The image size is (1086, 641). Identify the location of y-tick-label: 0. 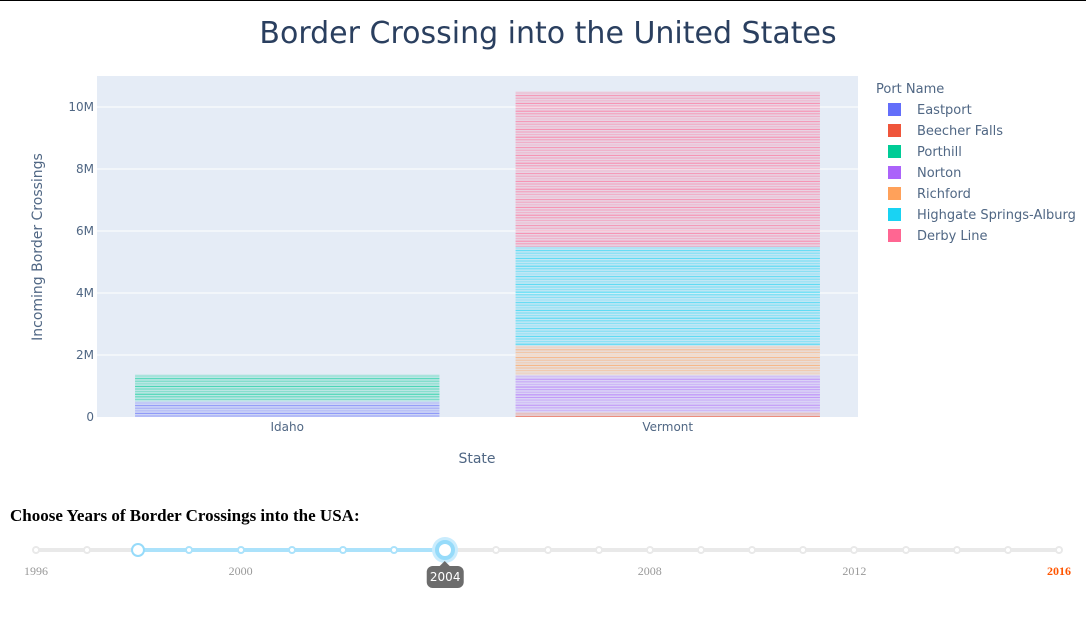
(90, 417).